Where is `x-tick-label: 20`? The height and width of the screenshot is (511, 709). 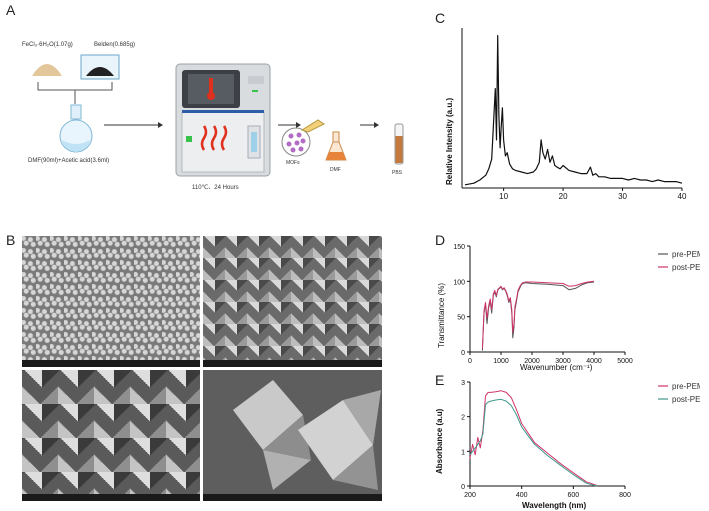 x-tick-label: 20 is located at coordinates (563, 196).